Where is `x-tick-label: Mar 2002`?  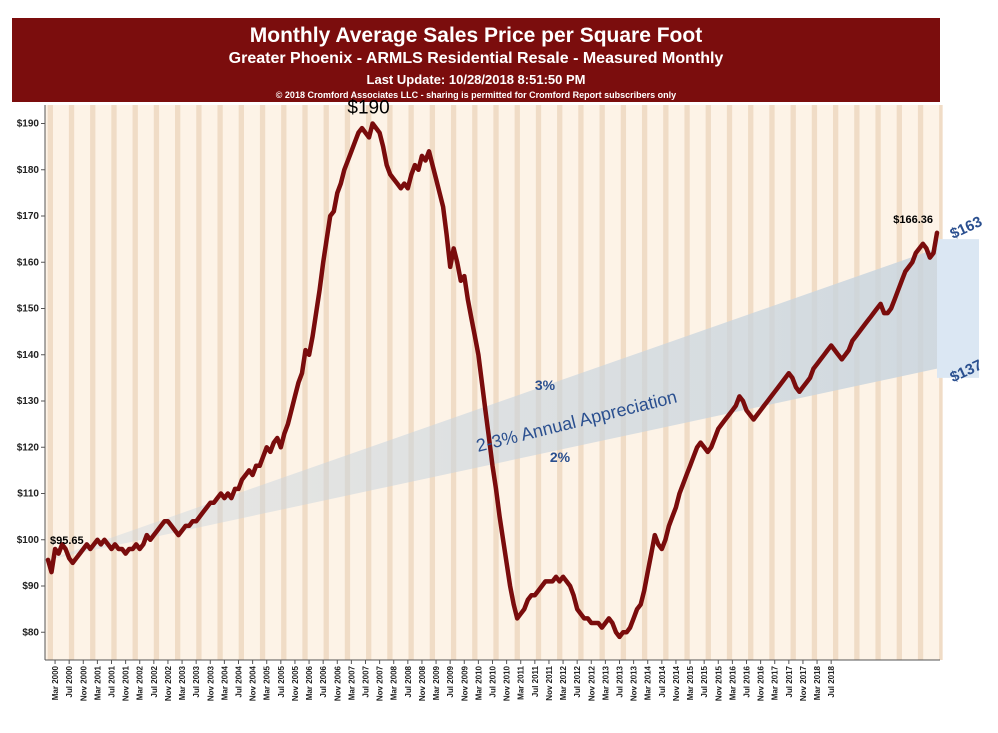
x-tick-label: Mar 2002 is located at coordinates (140, 682).